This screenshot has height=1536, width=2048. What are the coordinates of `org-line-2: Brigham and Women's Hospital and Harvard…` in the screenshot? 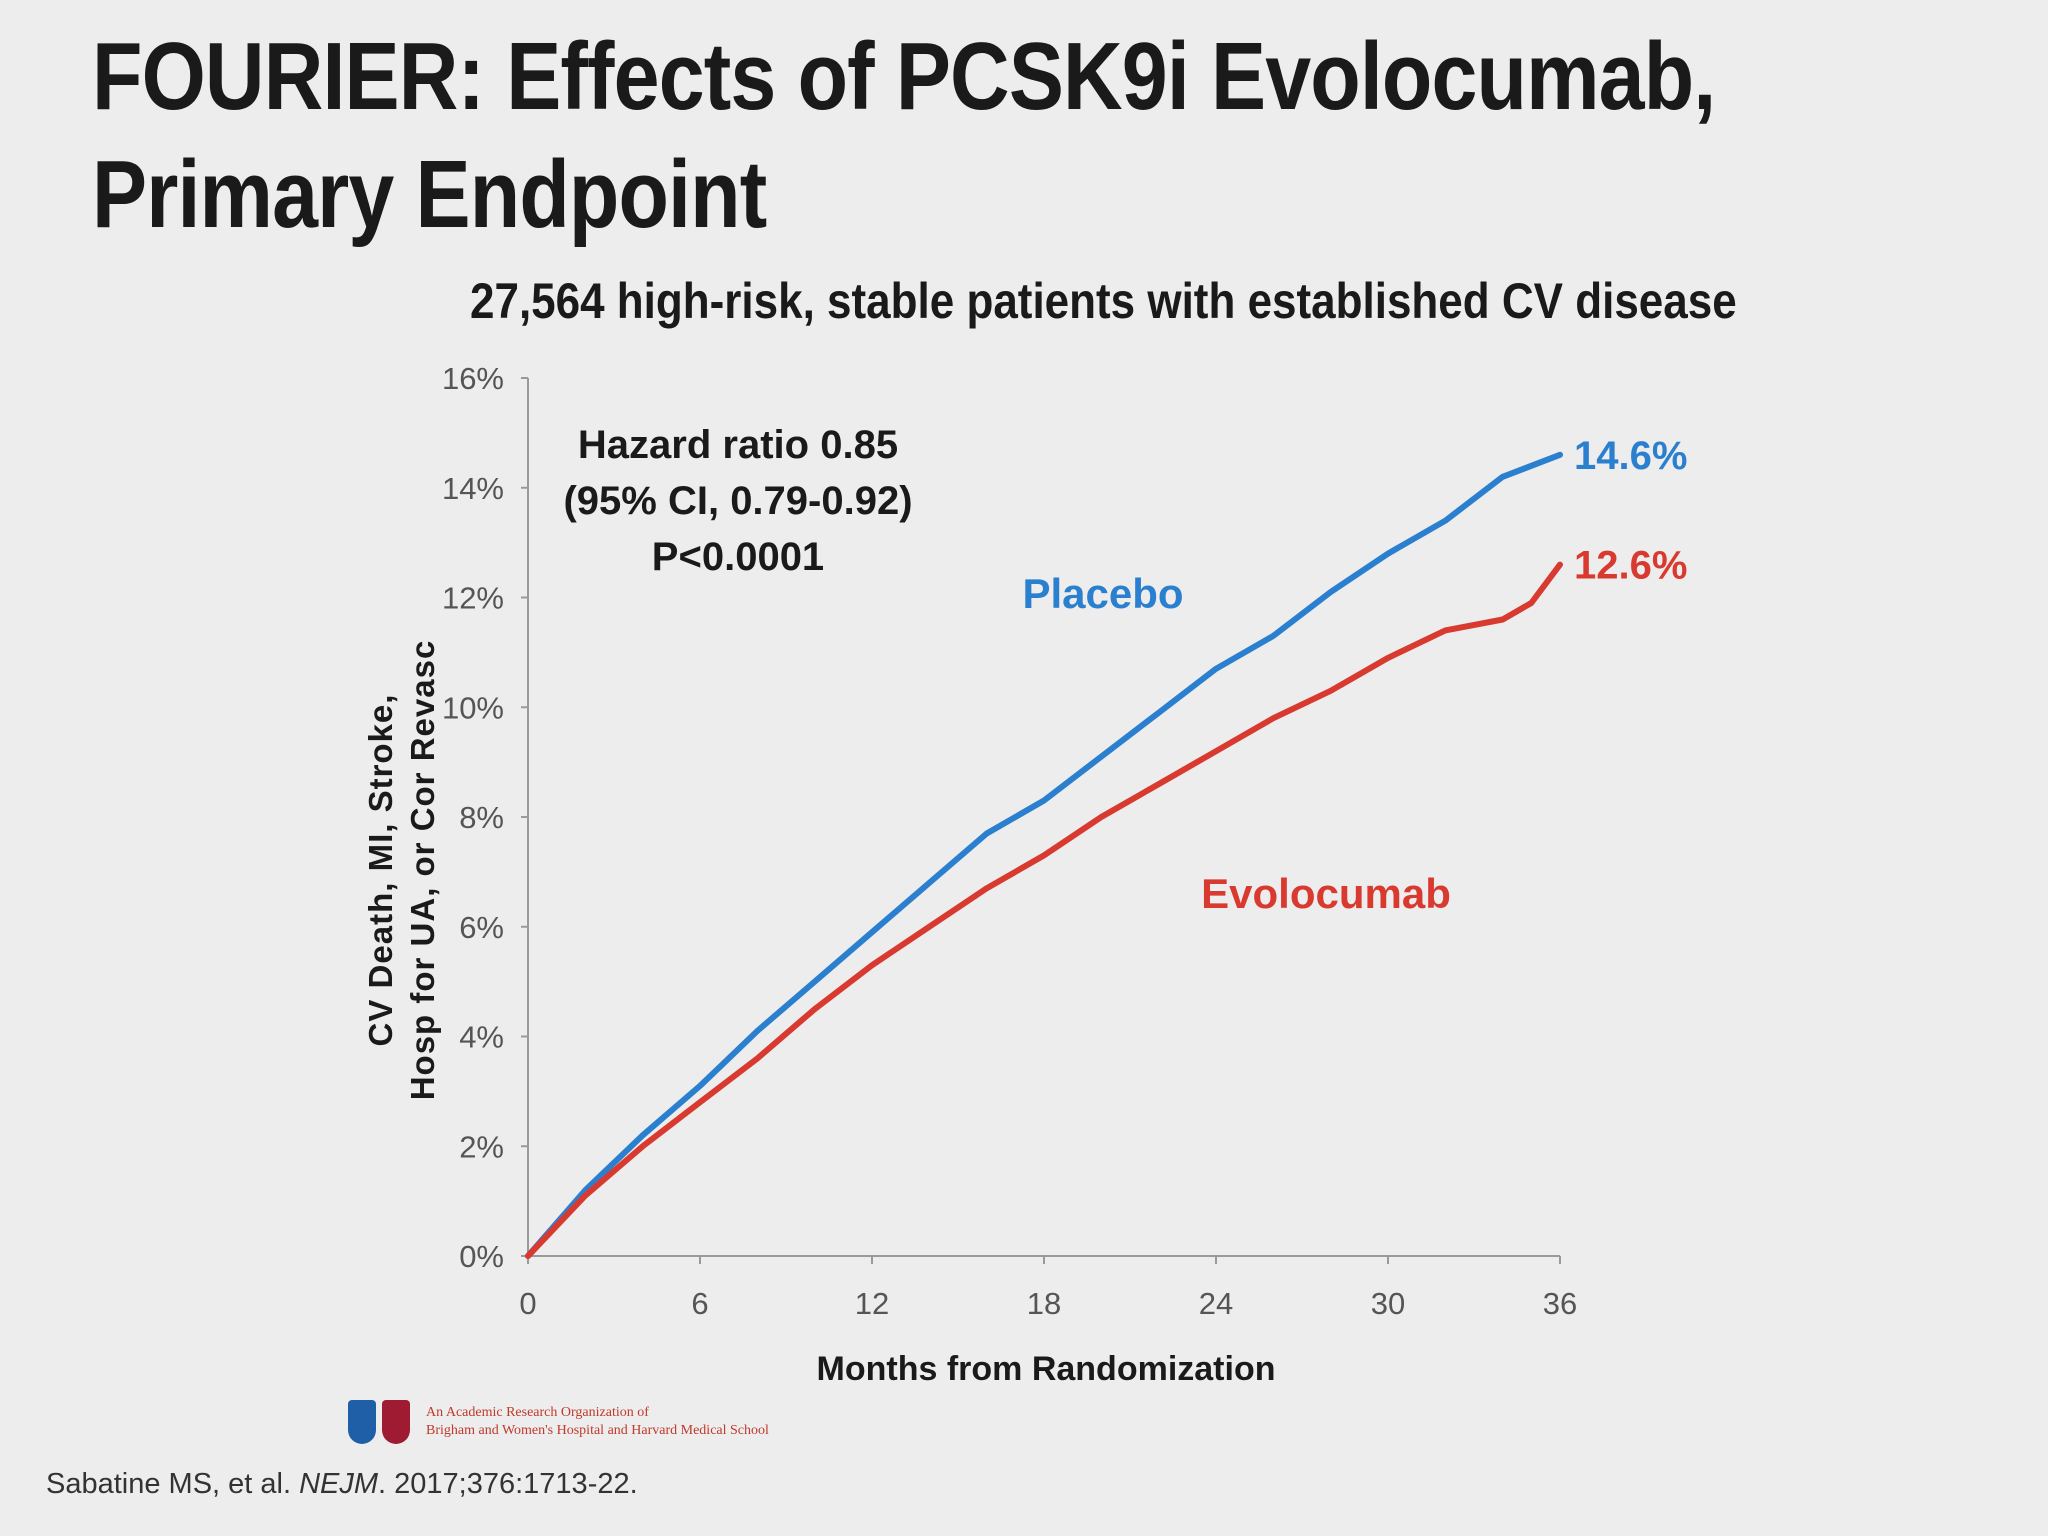 It's located at (597, 1430).